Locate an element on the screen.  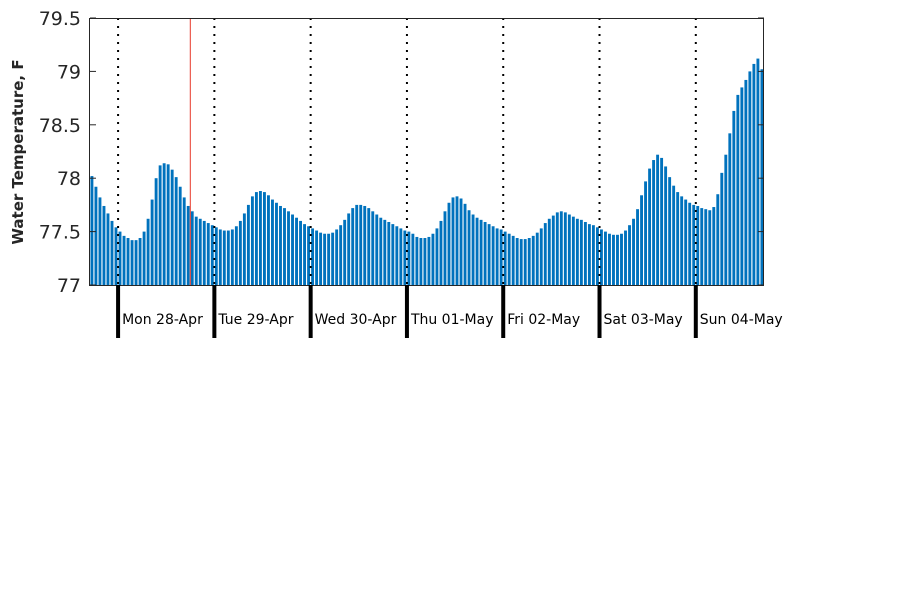
day-label: Thu 01-May is located at coordinates (452, 320).